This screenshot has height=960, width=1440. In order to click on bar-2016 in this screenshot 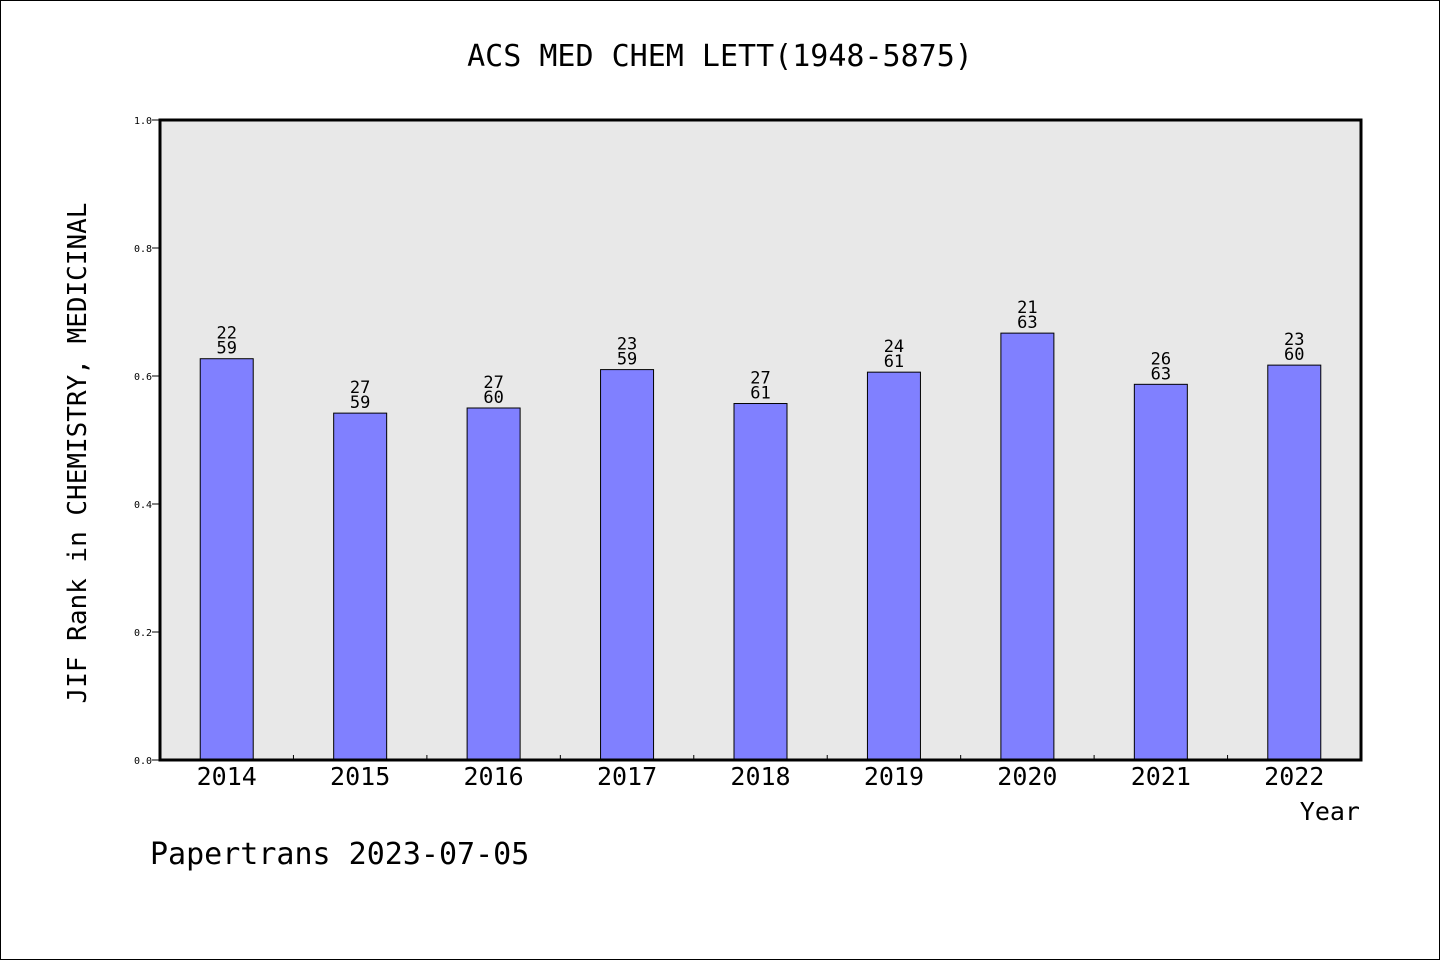, I will do `click(493, 584)`.